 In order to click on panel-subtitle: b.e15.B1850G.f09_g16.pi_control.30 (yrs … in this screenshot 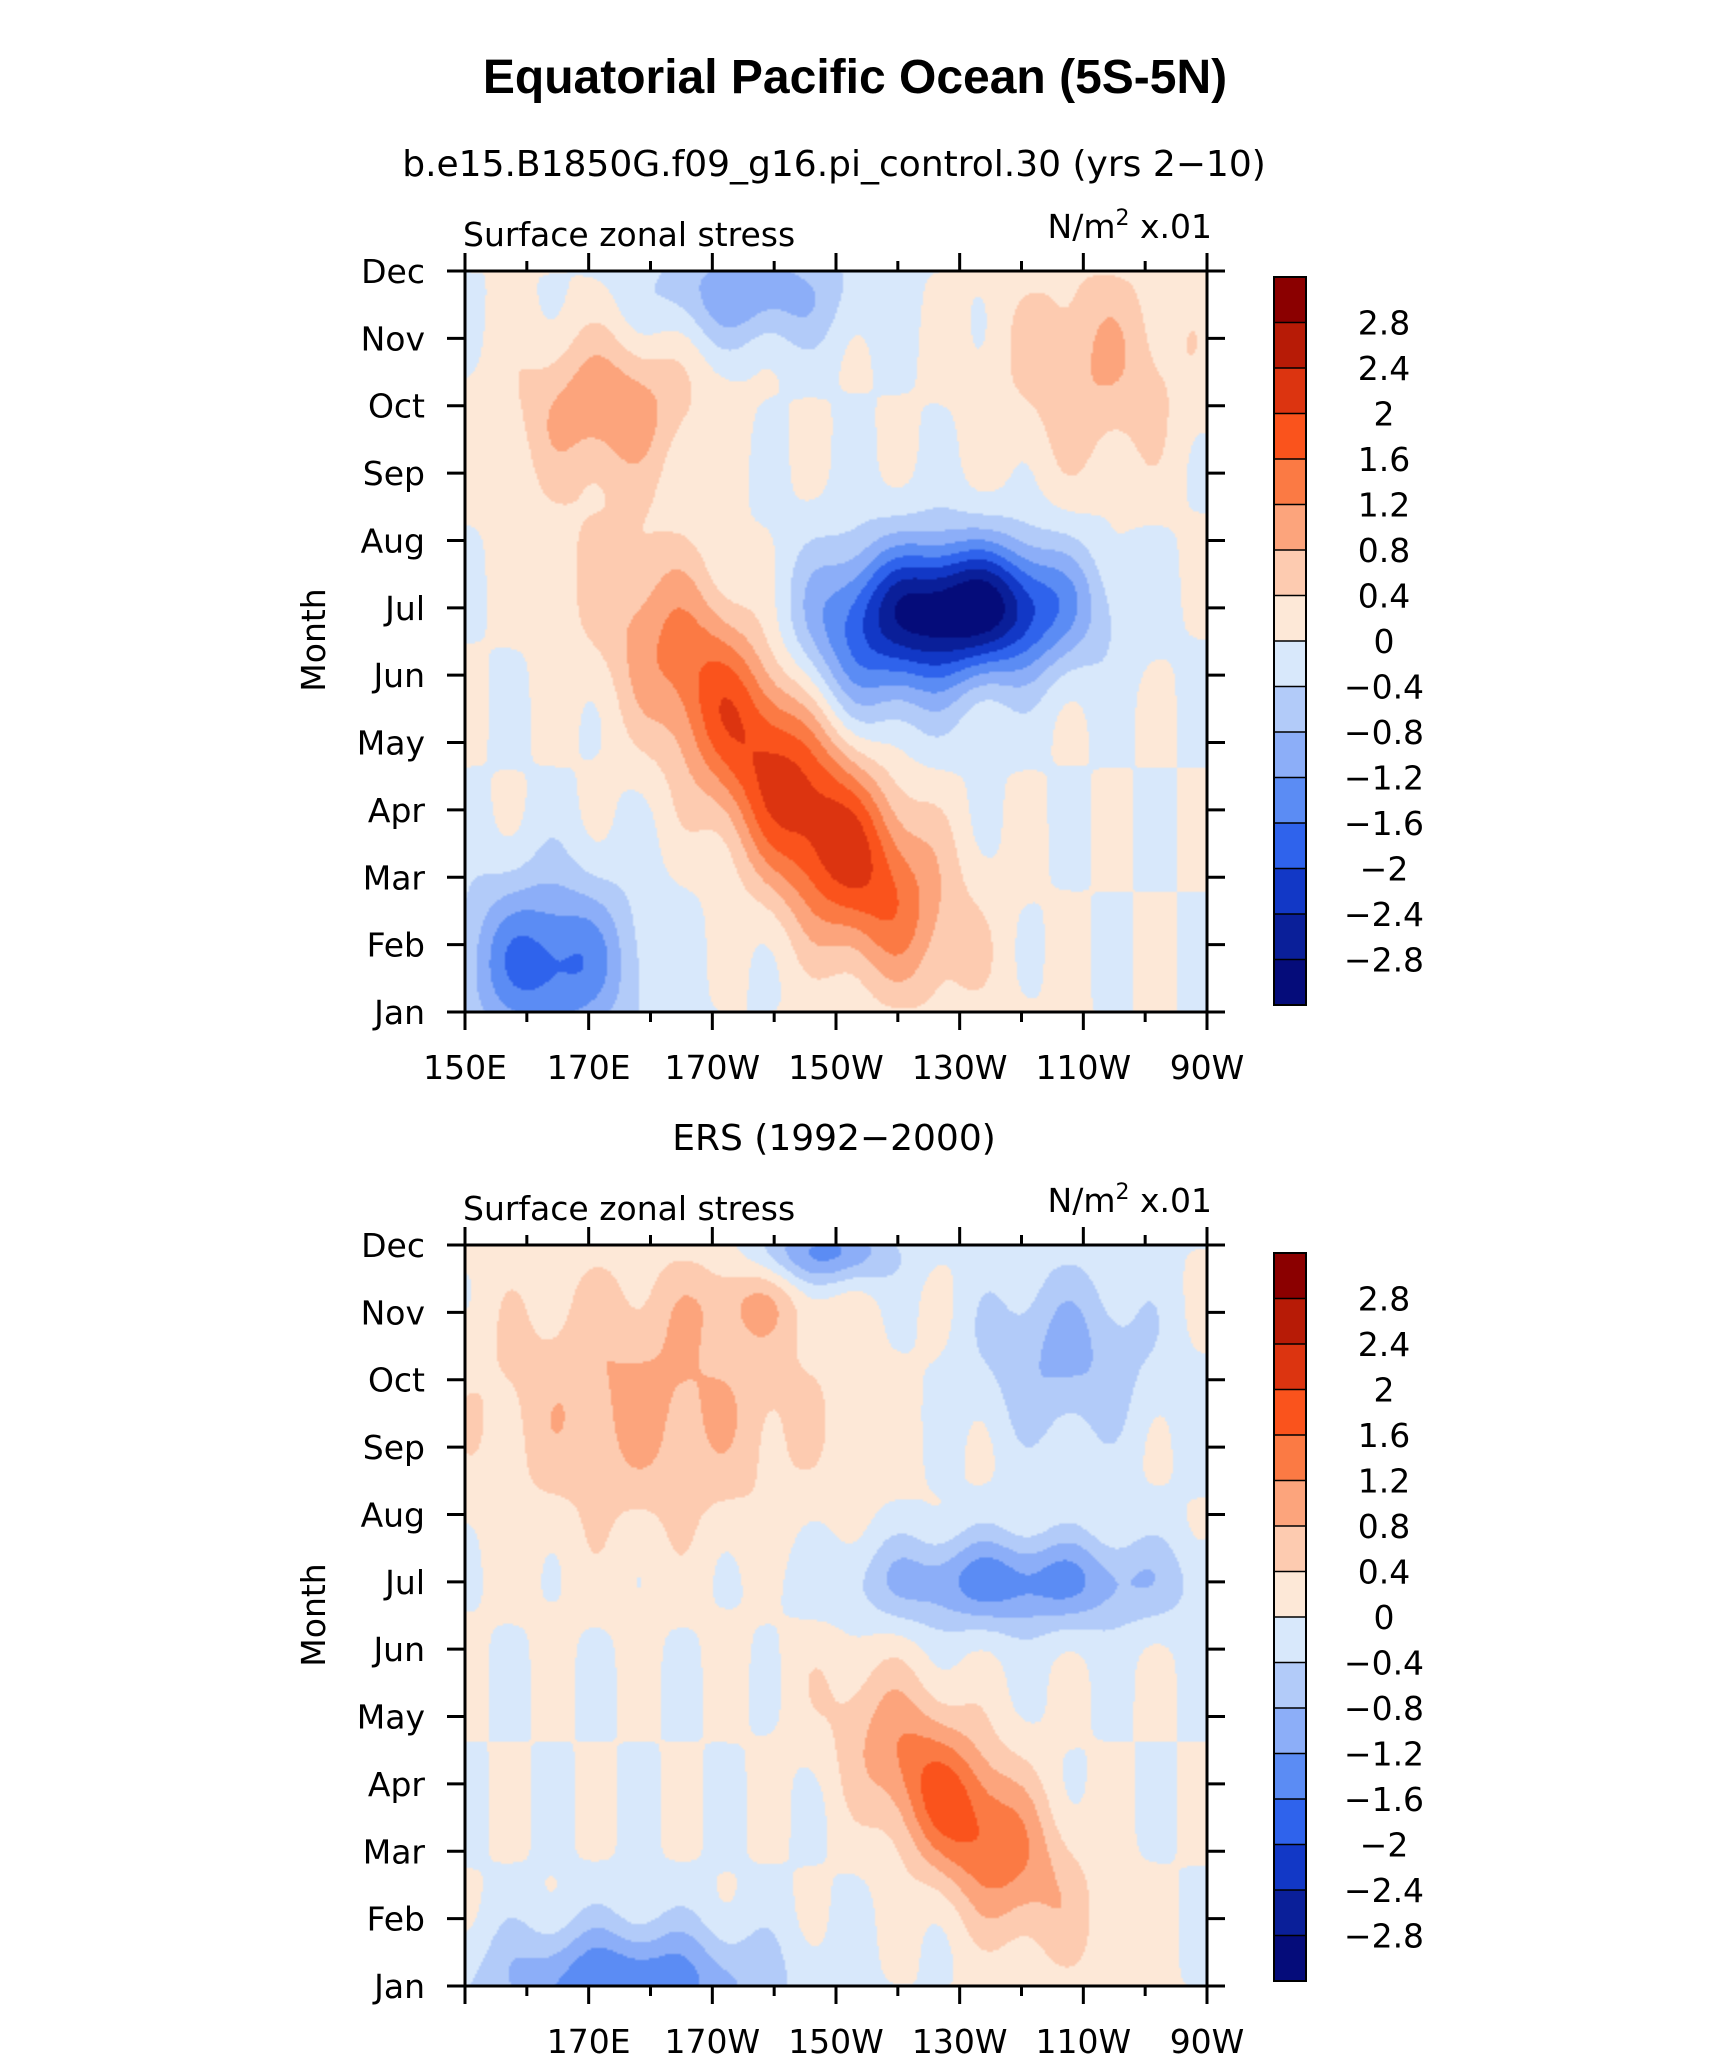, I will do `click(834, 164)`.